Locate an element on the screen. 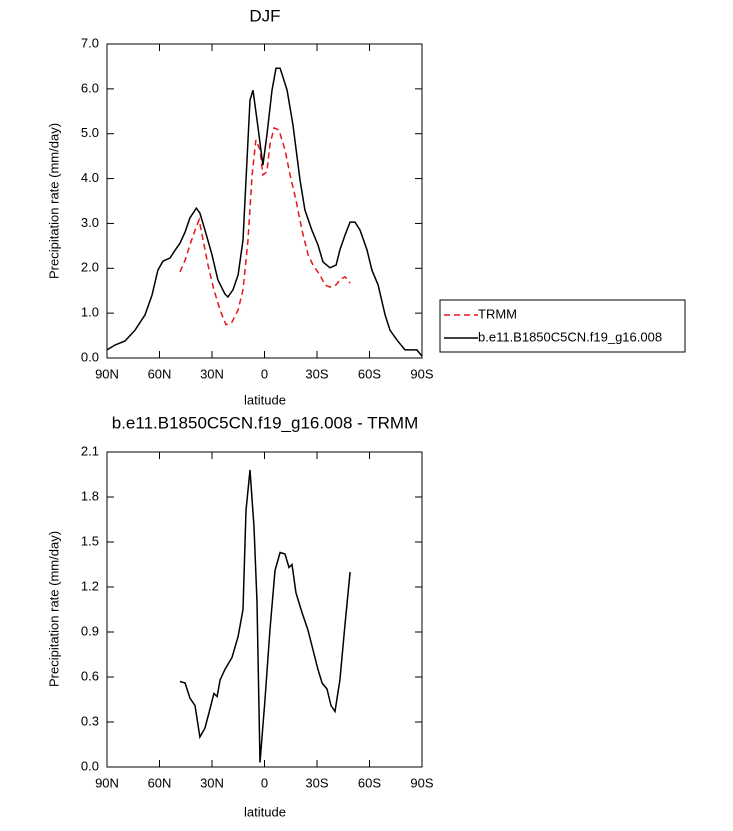 Image resolution: width=733 pixels, height=831 pixels. legend-box is located at coordinates (562, 326).